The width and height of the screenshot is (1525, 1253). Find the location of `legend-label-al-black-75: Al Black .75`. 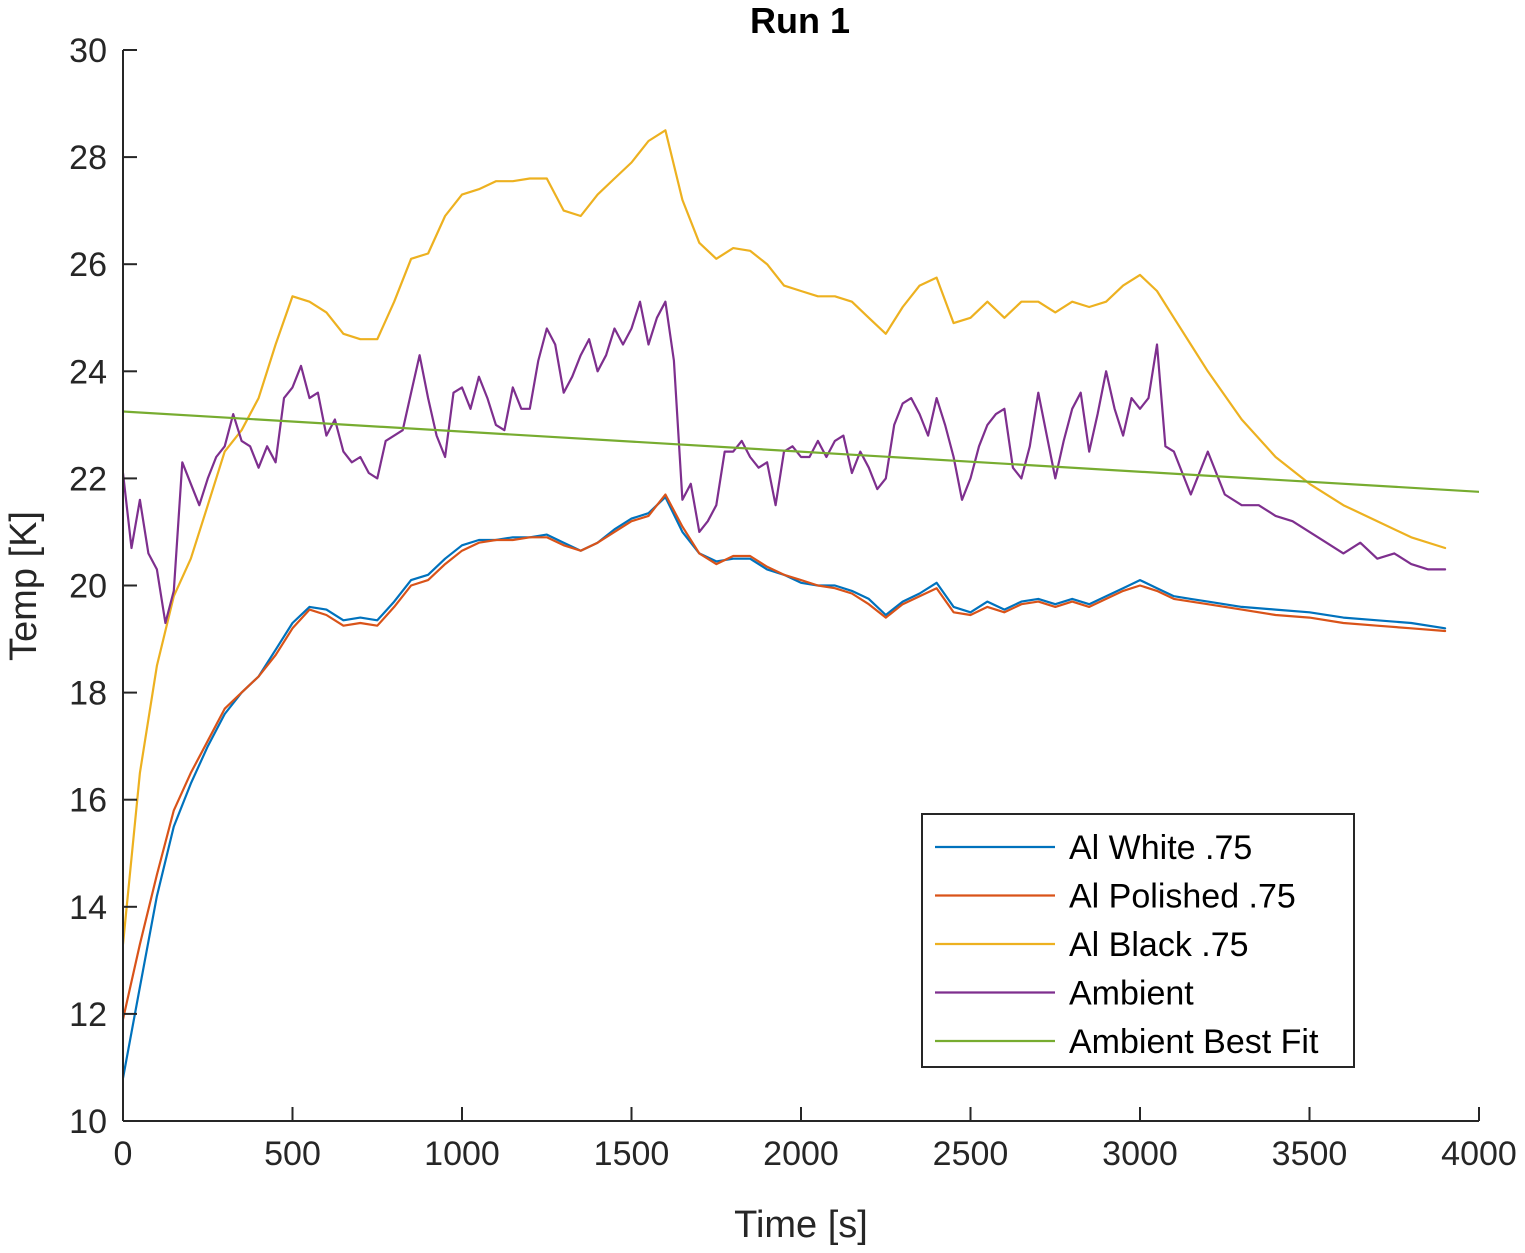

legend-label-al-black-75: Al Black .75 is located at coordinates (1159, 945).